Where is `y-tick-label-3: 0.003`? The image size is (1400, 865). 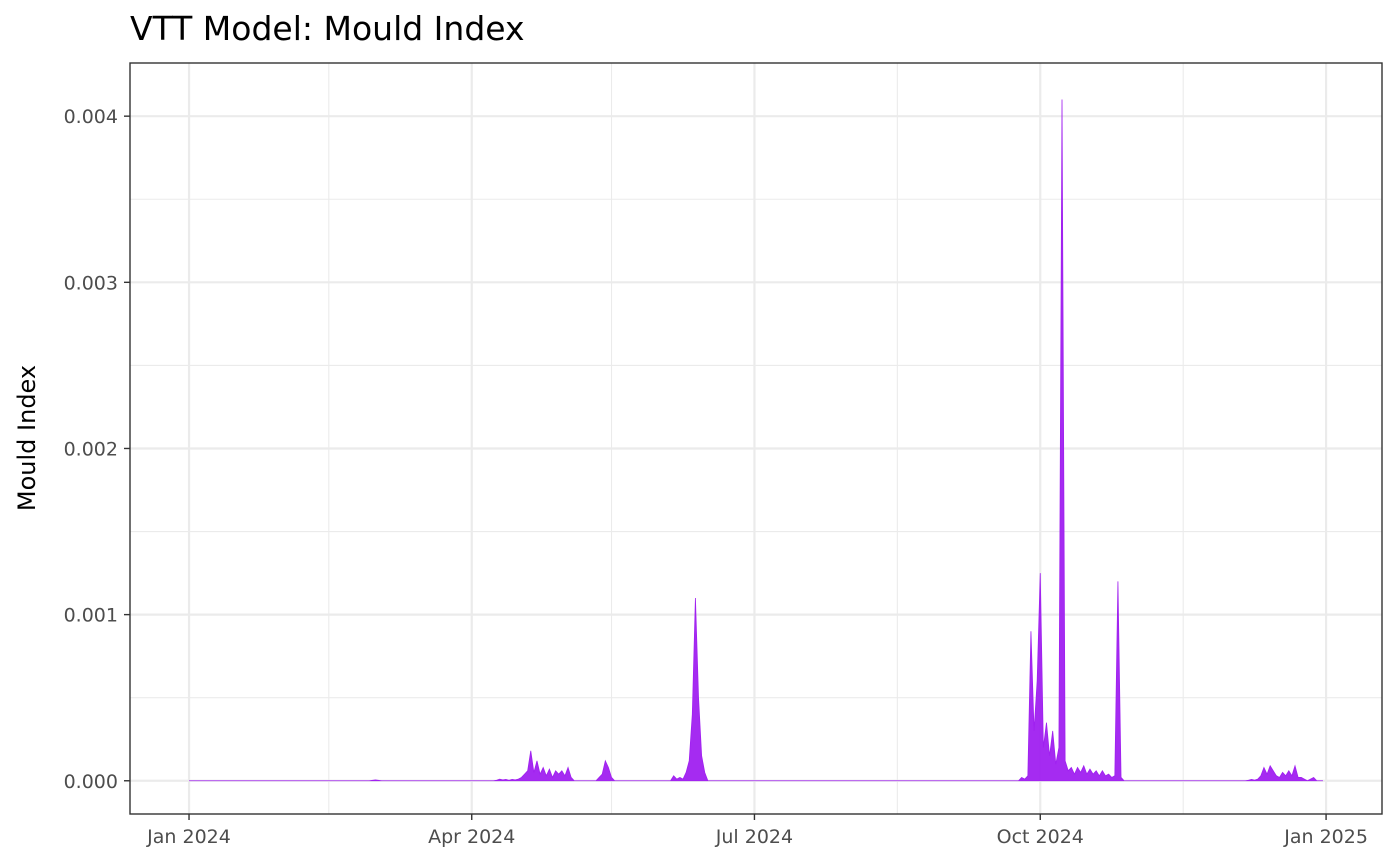 y-tick-label-3: 0.003 is located at coordinates (91, 283).